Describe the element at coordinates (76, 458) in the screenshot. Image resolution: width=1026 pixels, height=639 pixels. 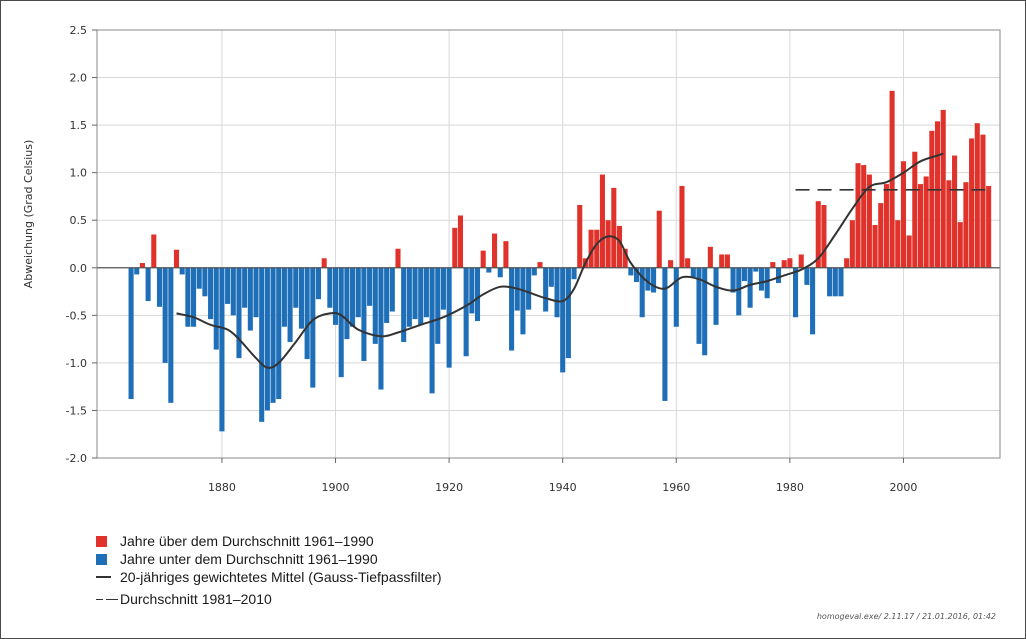
I see `y-tick-label: -2.0` at that location.